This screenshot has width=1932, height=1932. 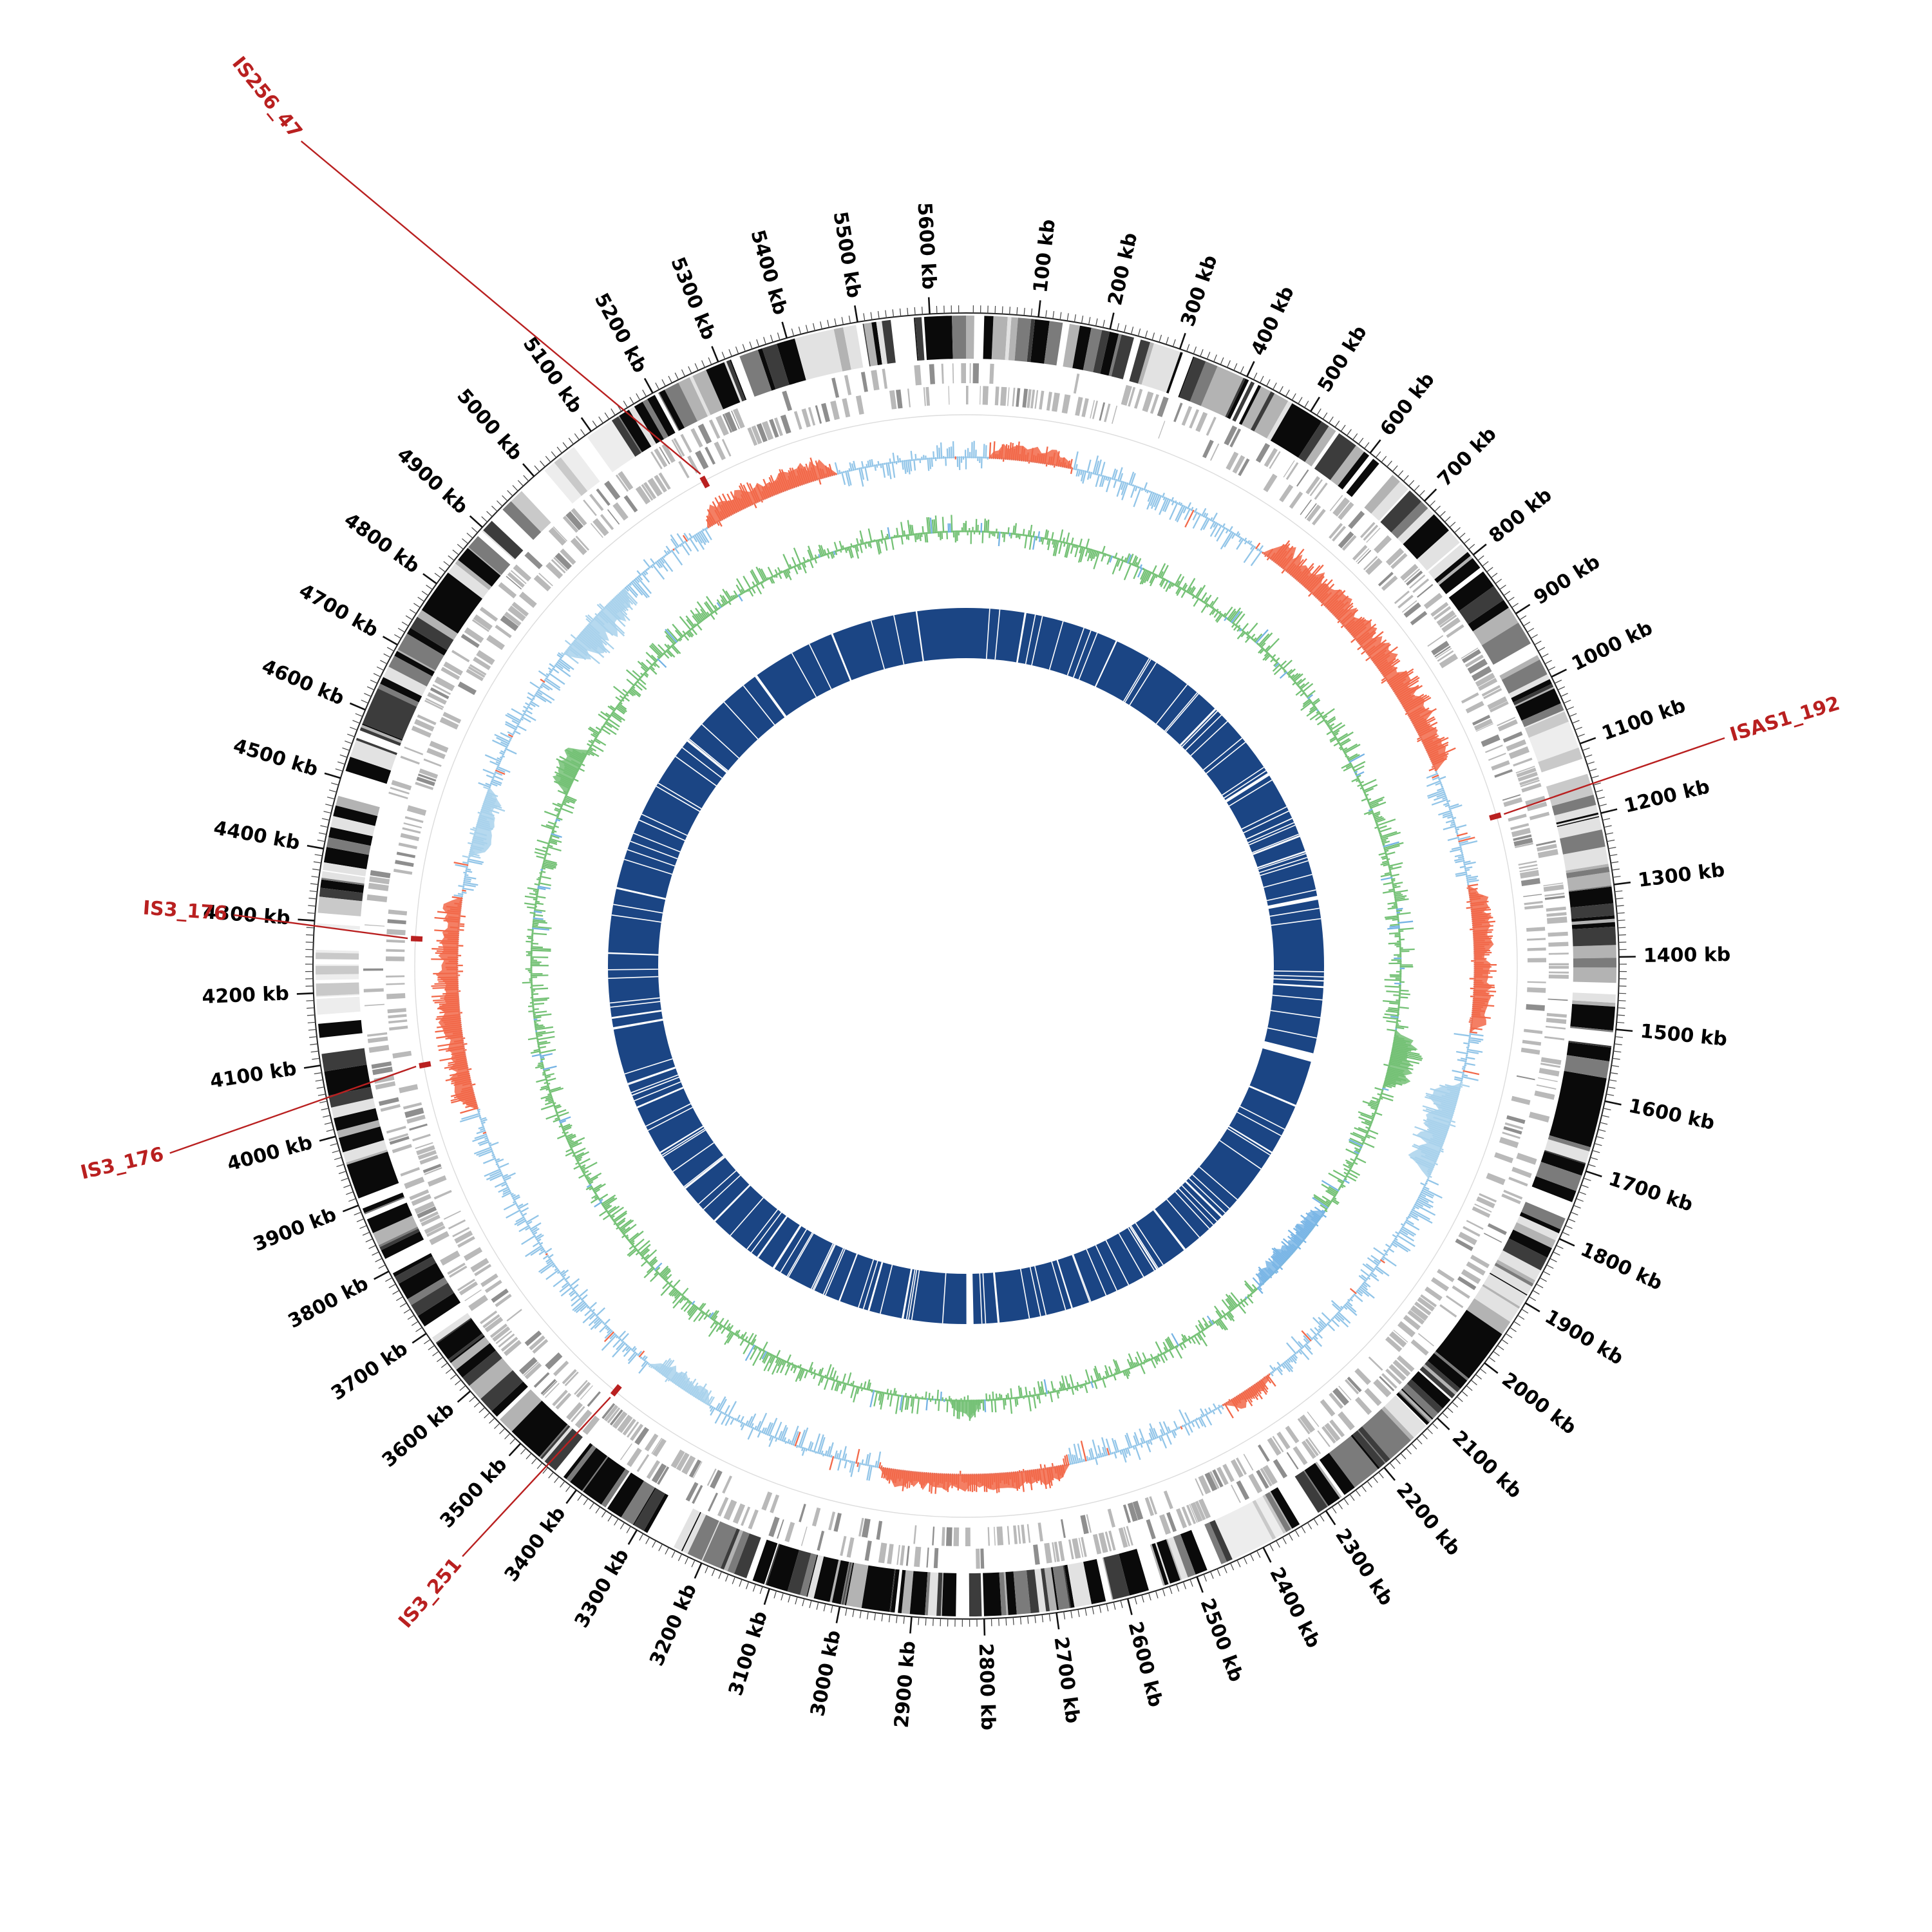 What do you see at coordinates (846, 255) in the screenshot?
I see `tick-label: 5500 kb` at bounding box center [846, 255].